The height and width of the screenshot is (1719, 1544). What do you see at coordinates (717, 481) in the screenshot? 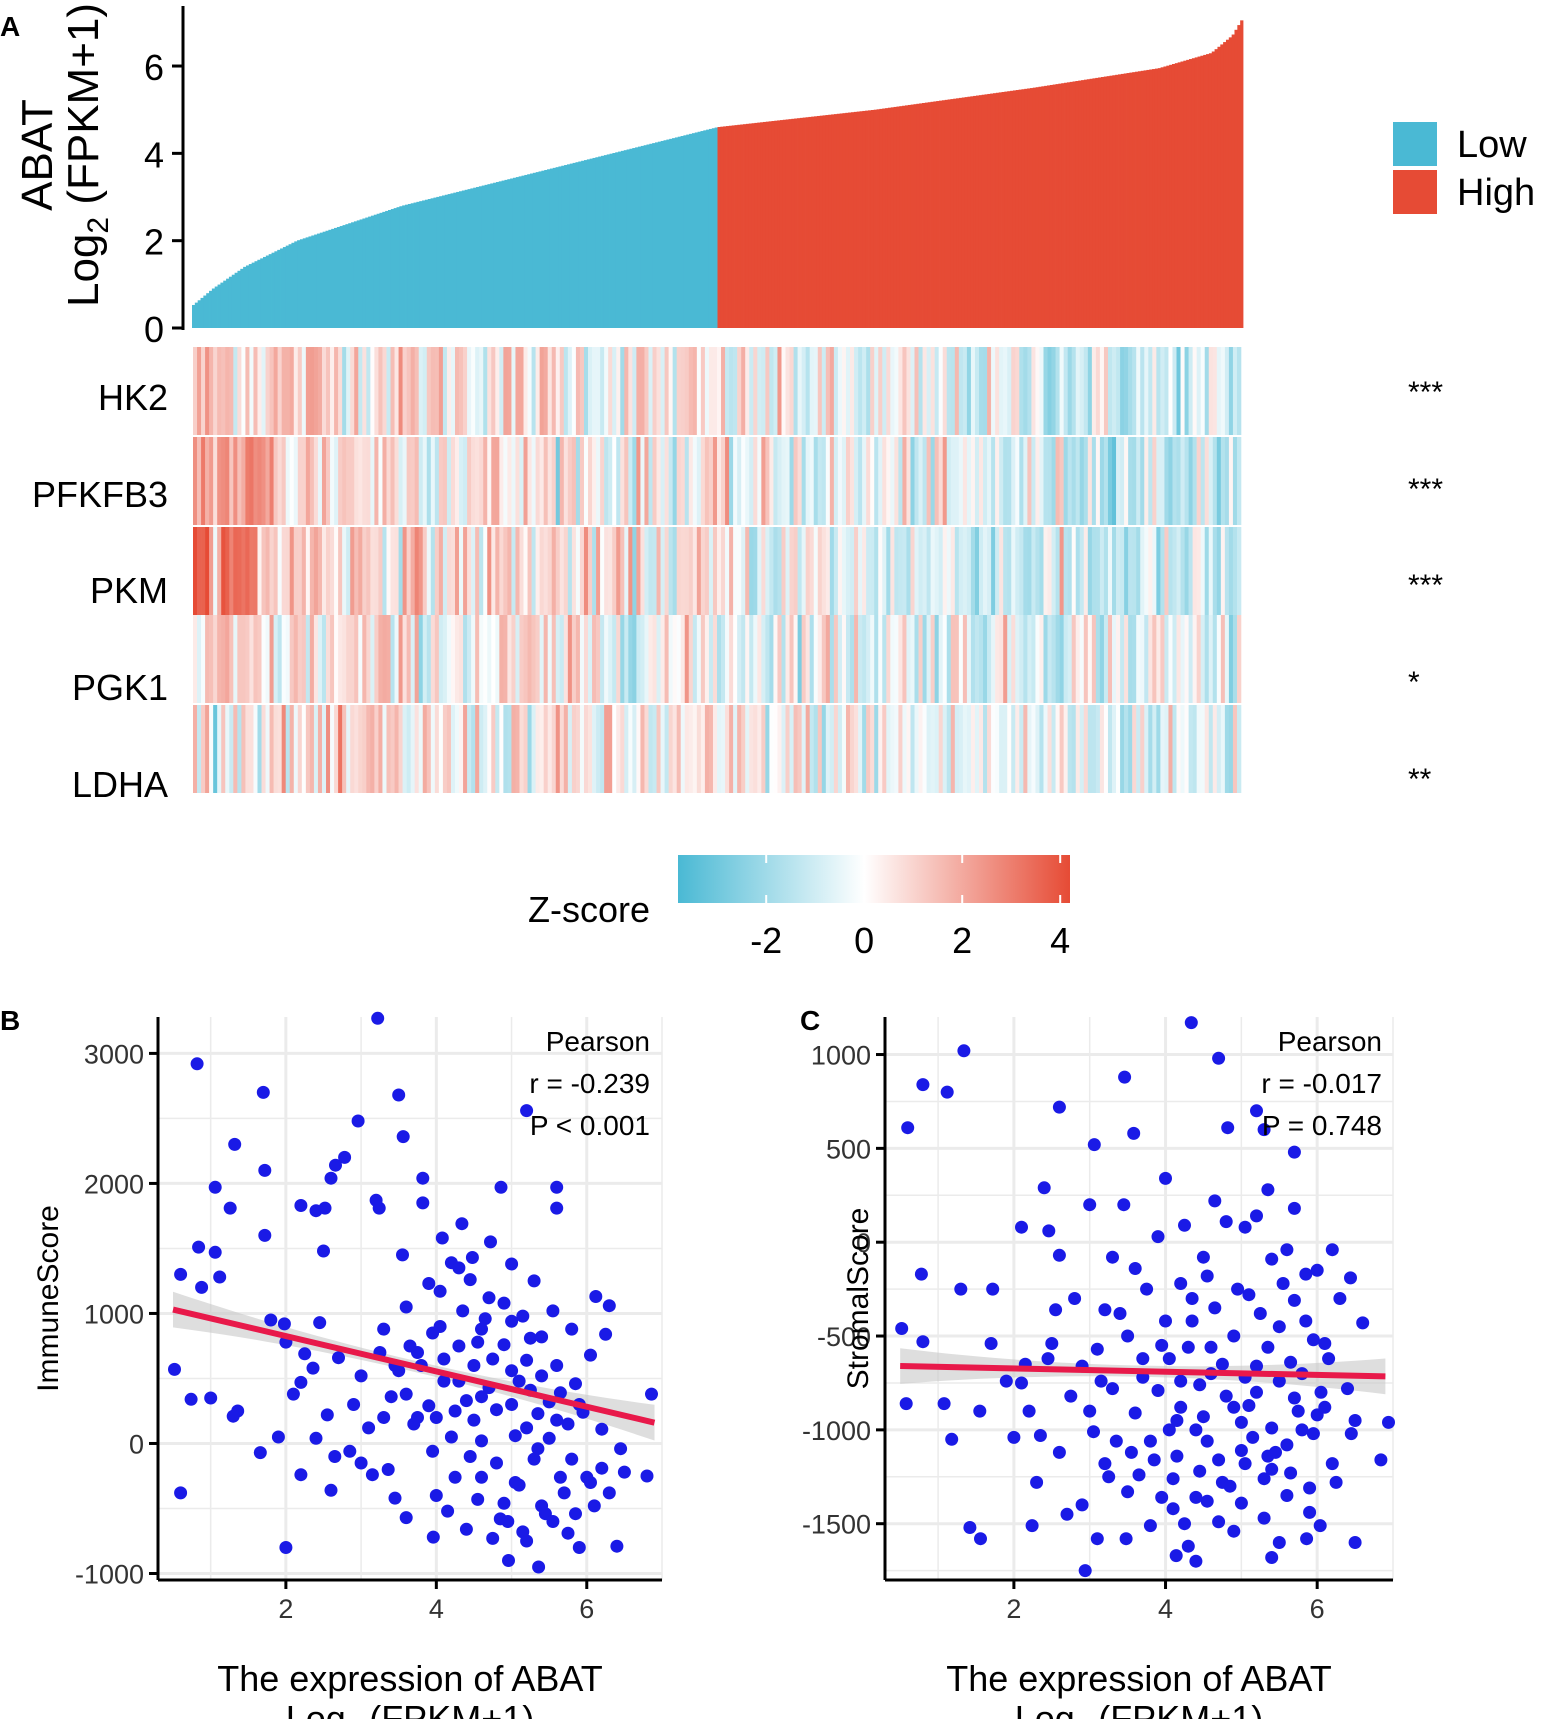
I see `heatmap-row-pfkfb3` at bounding box center [717, 481].